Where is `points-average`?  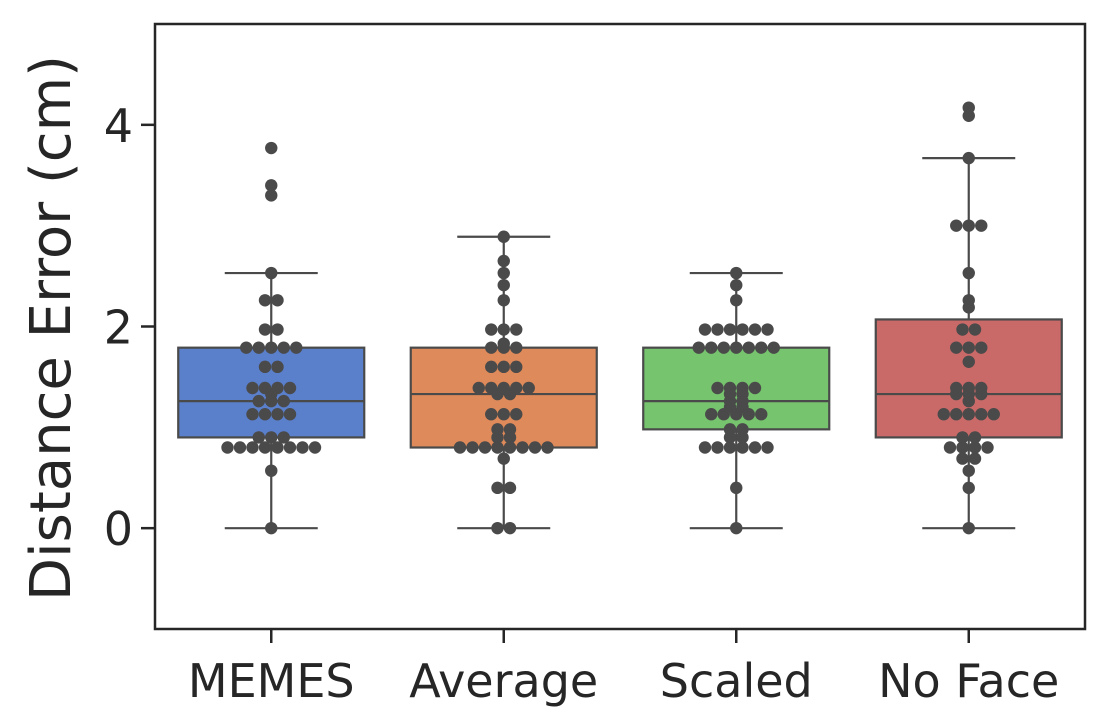
points-average is located at coordinates (503, 382).